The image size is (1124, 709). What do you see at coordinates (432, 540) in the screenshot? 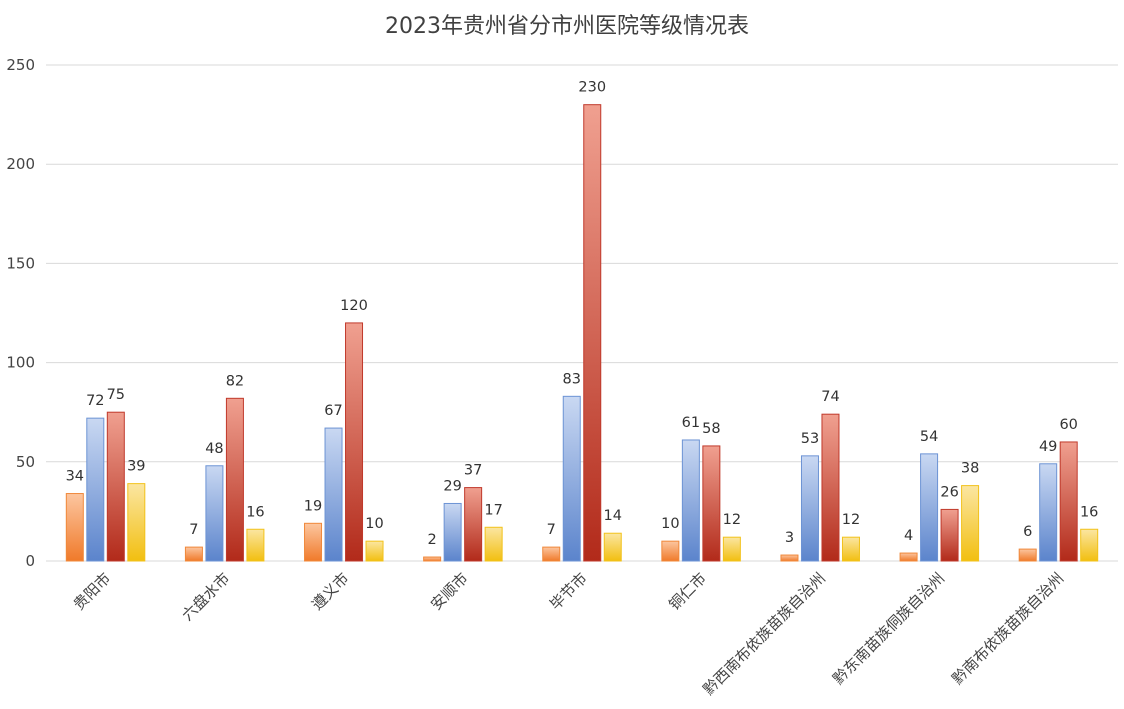
I see `data-label: 2` at bounding box center [432, 540].